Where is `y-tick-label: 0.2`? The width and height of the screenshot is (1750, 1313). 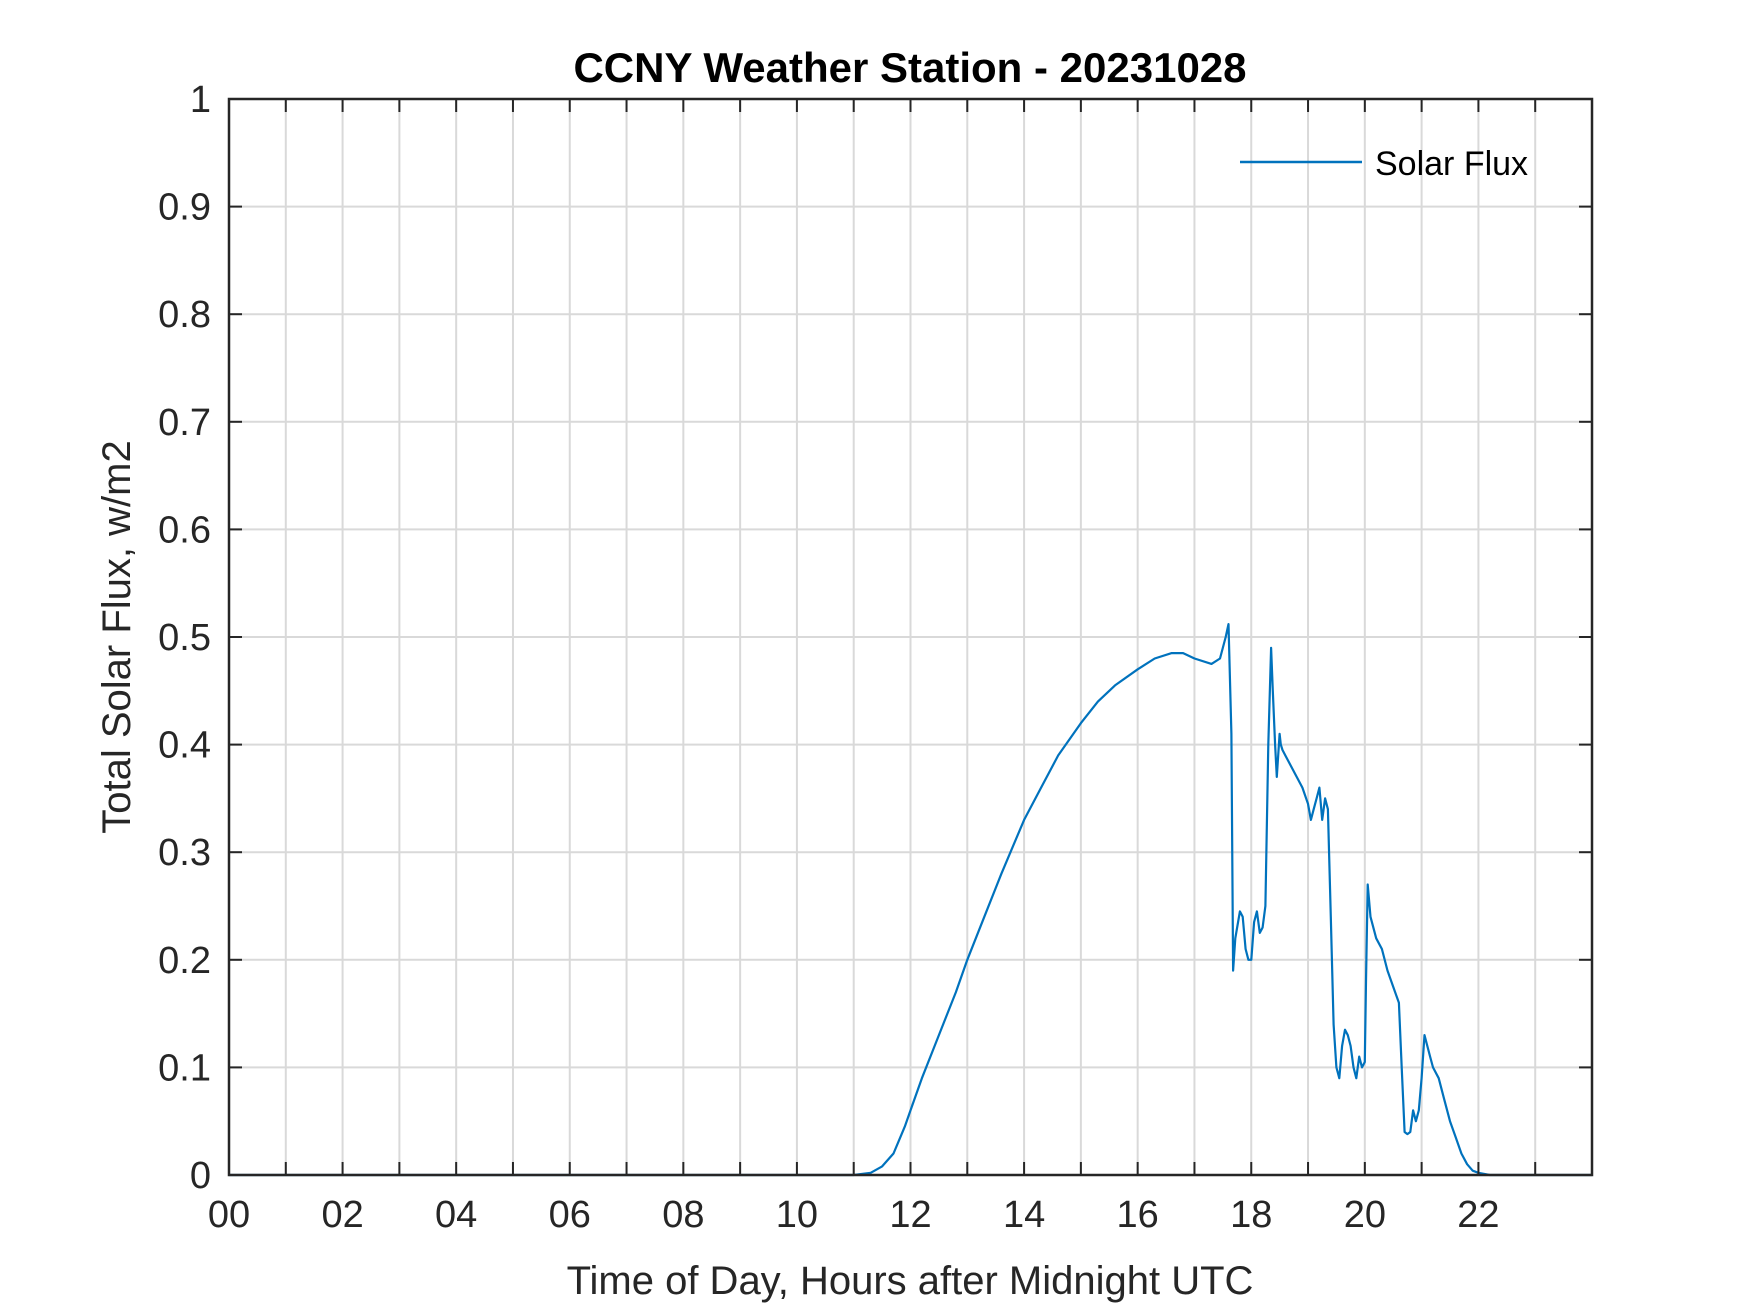
y-tick-label: 0.2 is located at coordinates (184, 961).